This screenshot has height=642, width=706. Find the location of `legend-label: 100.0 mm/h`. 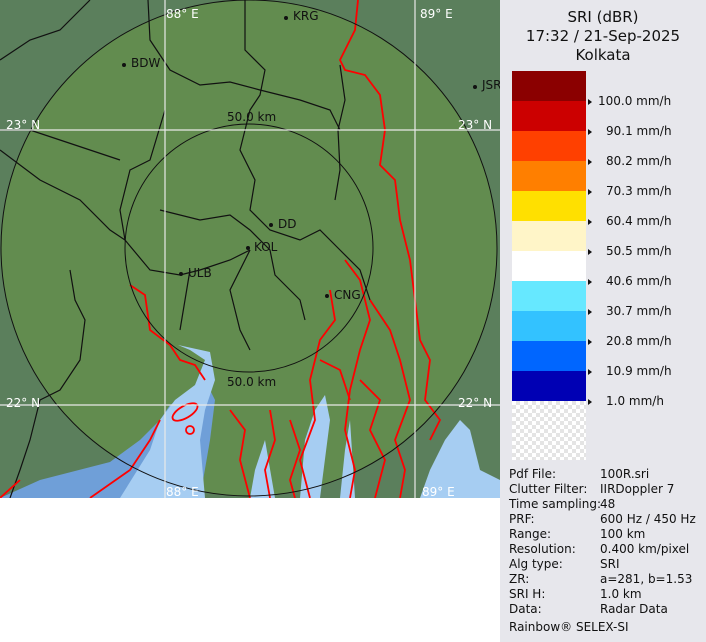

legend-label: 100.0 mm/h is located at coordinates (629, 101).